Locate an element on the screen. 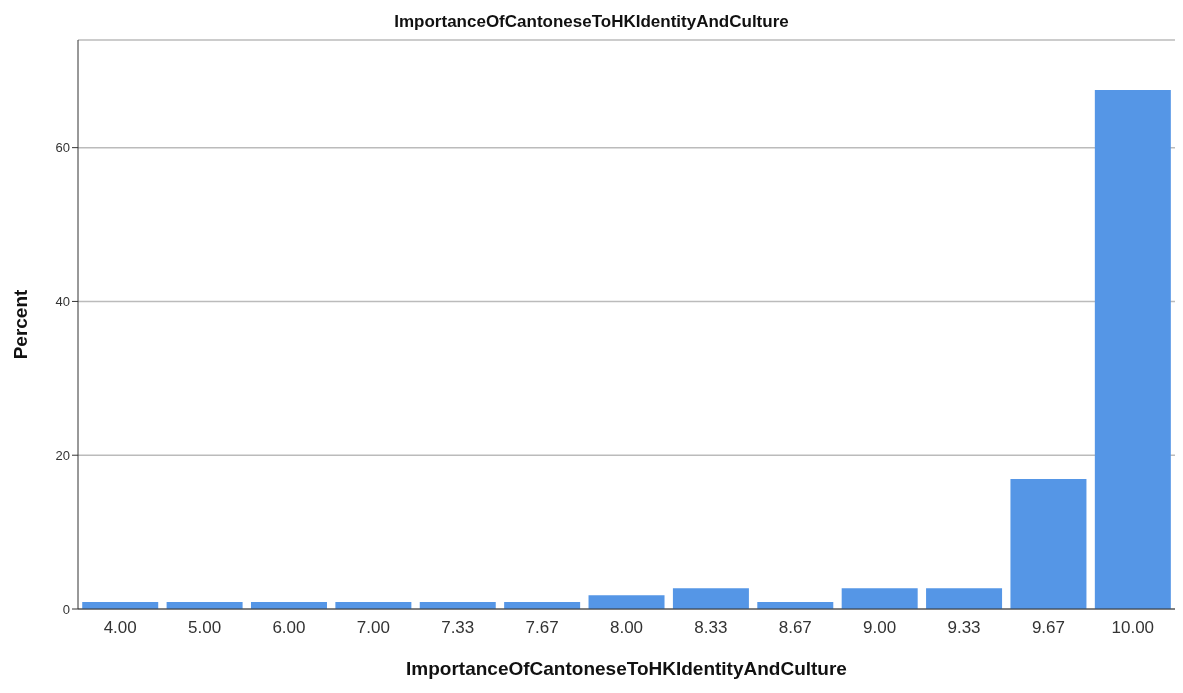 The height and width of the screenshot is (693, 1183). x-tick-label: 8.67 is located at coordinates (795, 628).